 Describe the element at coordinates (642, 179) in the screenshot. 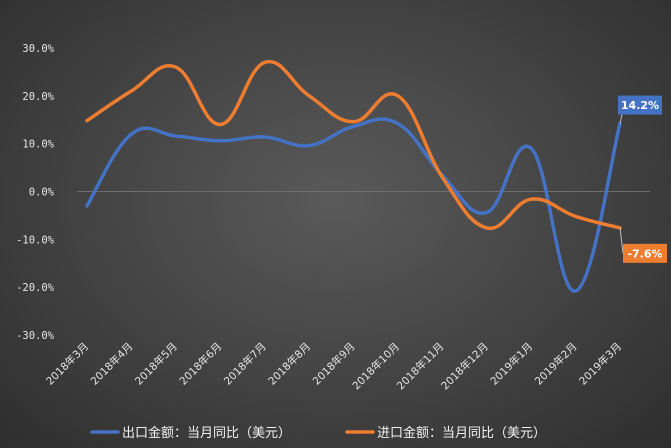

I see `data-labels: 14.2% -7.6%` at that location.